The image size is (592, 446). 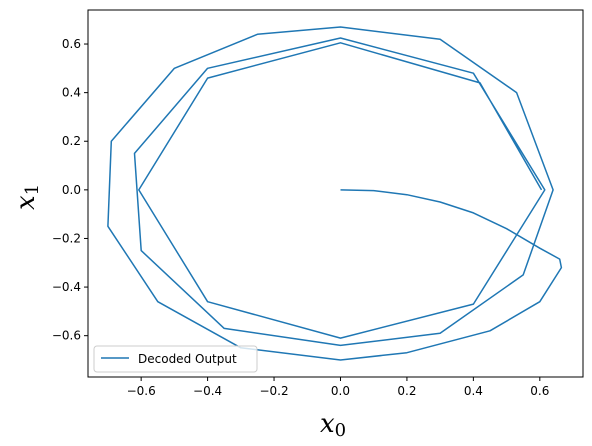 I want to click on y-tick-label: 0.0, so click(x=71, y=190).